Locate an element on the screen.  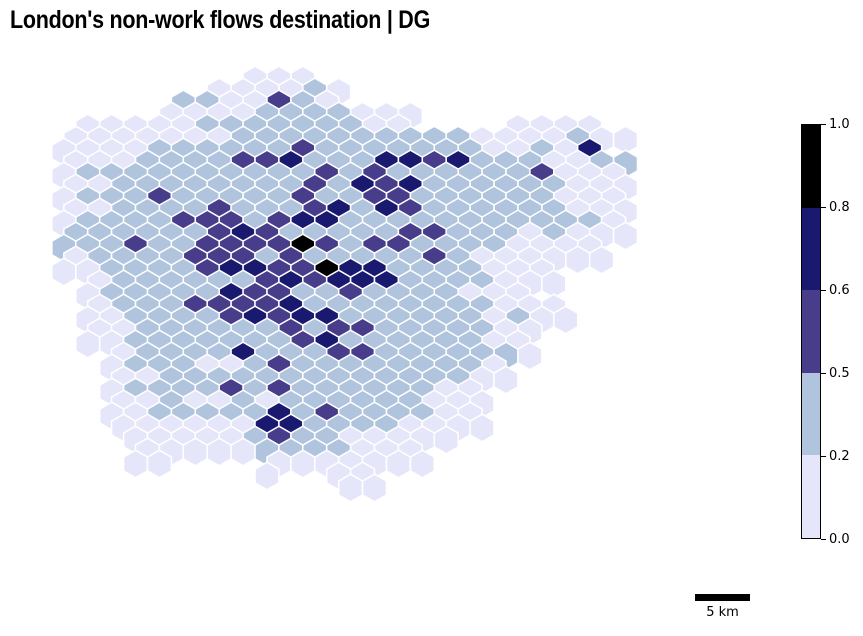
colorbar-tick: 1.0 is located at coordinates (841, 124).